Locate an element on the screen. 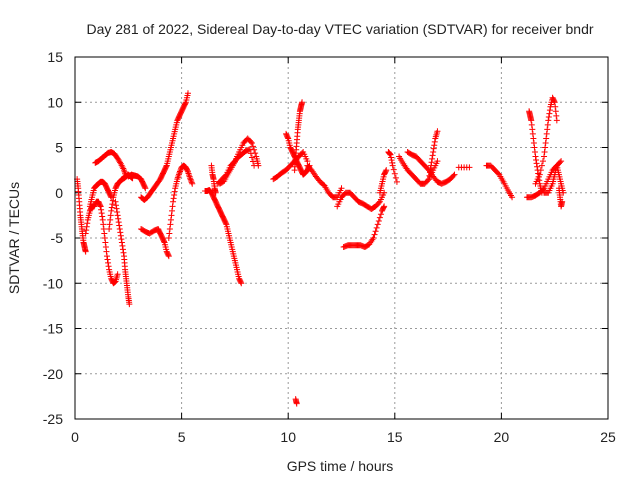  series-s33 is located at coordinates (546, 140).